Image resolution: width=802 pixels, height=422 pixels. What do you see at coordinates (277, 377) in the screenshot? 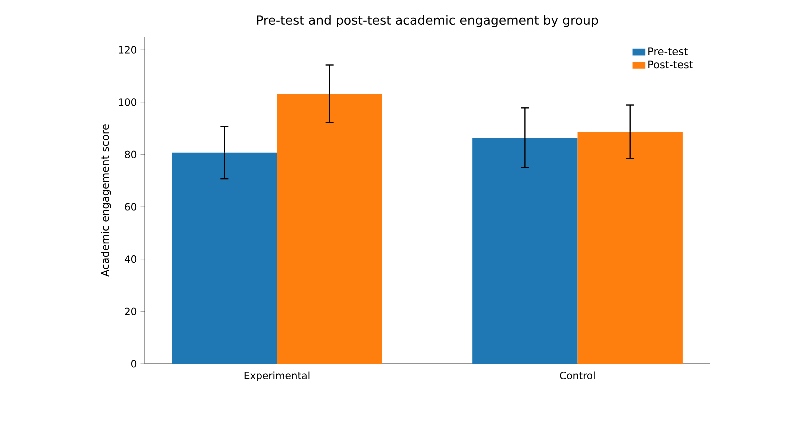
I see `x-tick-label: Experimental` at bounding box center [277, 377].